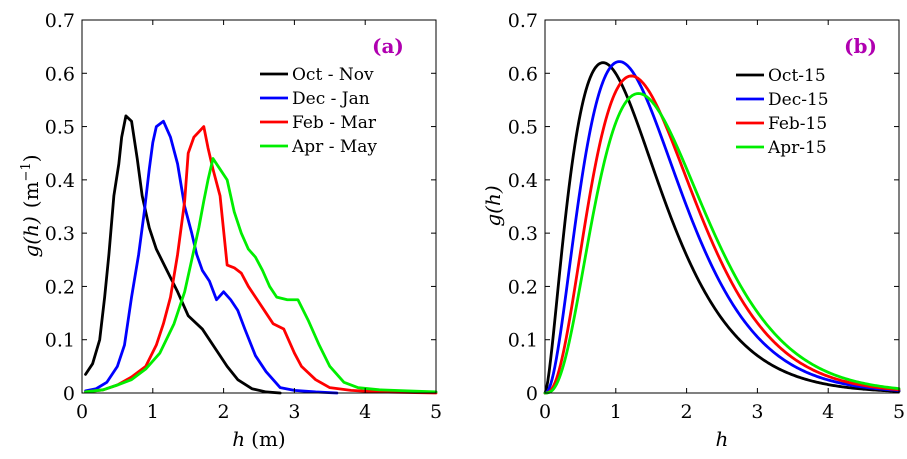  What do you see at coordinates (828, 412) in the screenshot?
I see `panel-b-x-tick-label: 4` at bounding box center [828, 412].